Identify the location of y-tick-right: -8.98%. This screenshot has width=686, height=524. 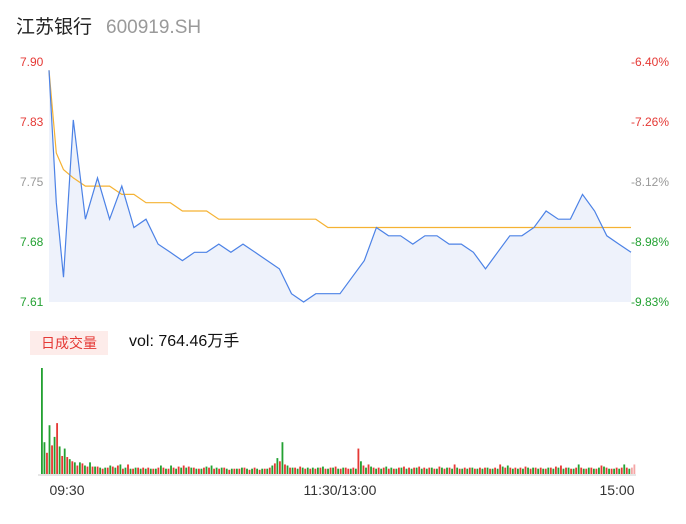
(650, 242).